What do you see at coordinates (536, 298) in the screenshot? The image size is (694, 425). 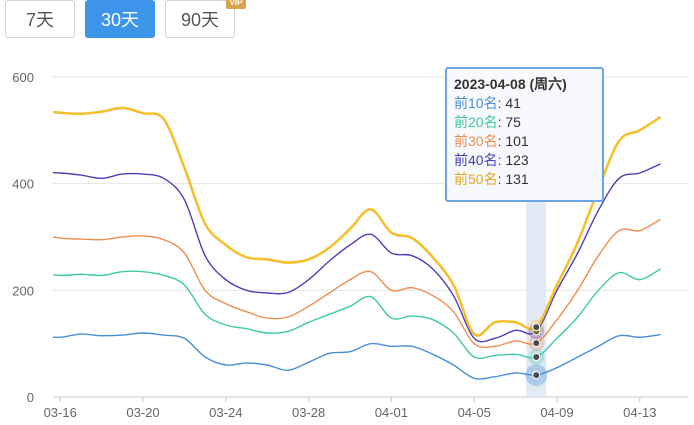 I see `hover-band` at bounding box center [536, 298].